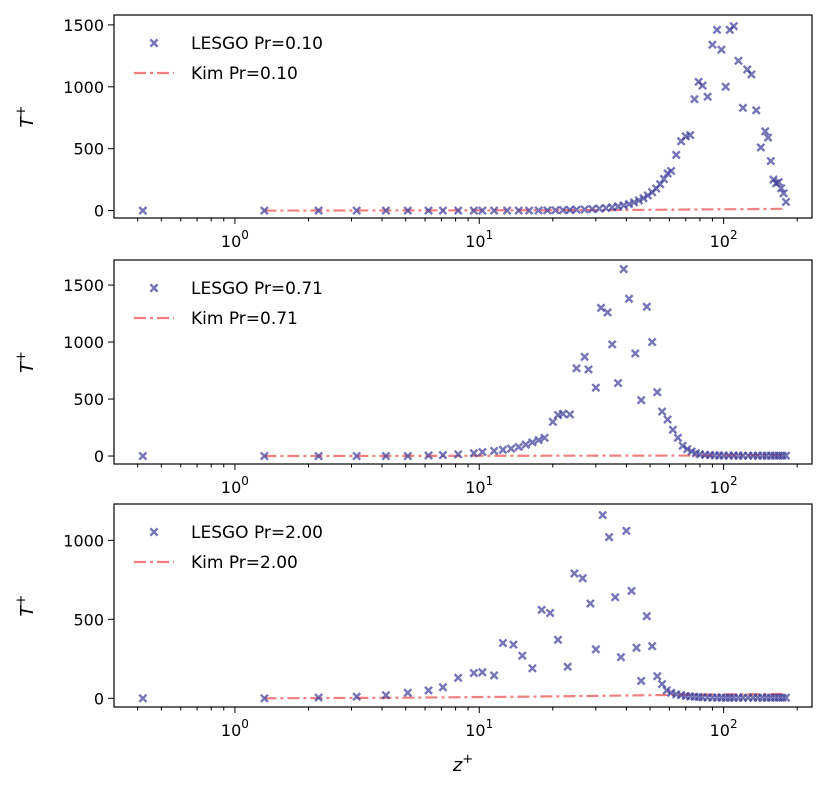 The height and width of the screenshot is (794, 826). Describe the element at coordinates (525, 209) in the screenshot. I see `series-line-kim` at that location.